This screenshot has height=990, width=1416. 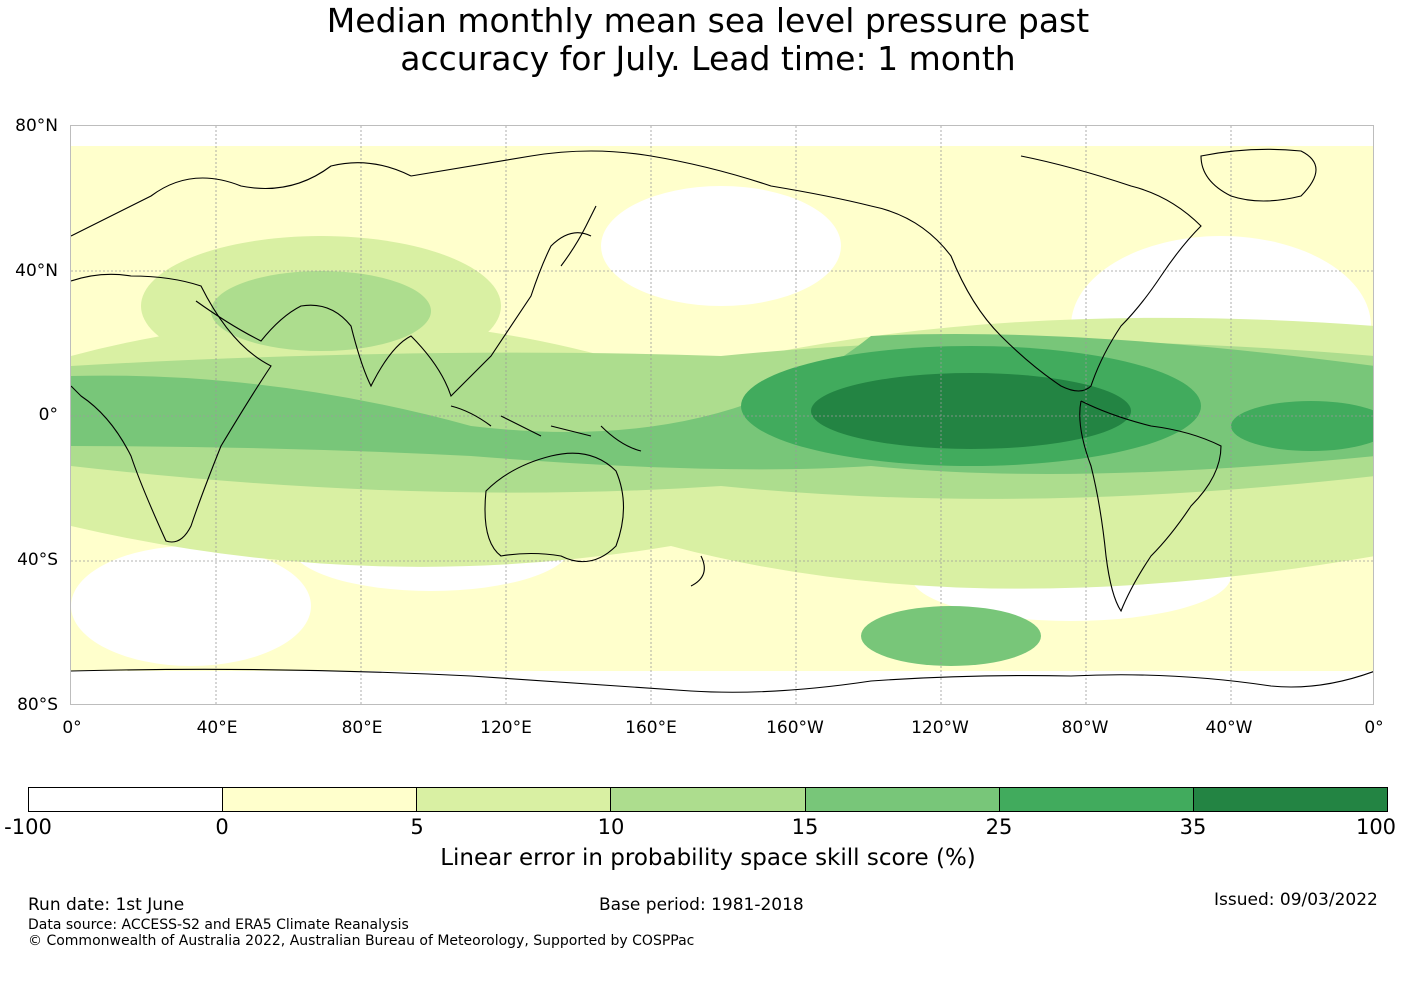 I want to click on base-period: Base period: 1981-2018, so click(x=701, y=905).